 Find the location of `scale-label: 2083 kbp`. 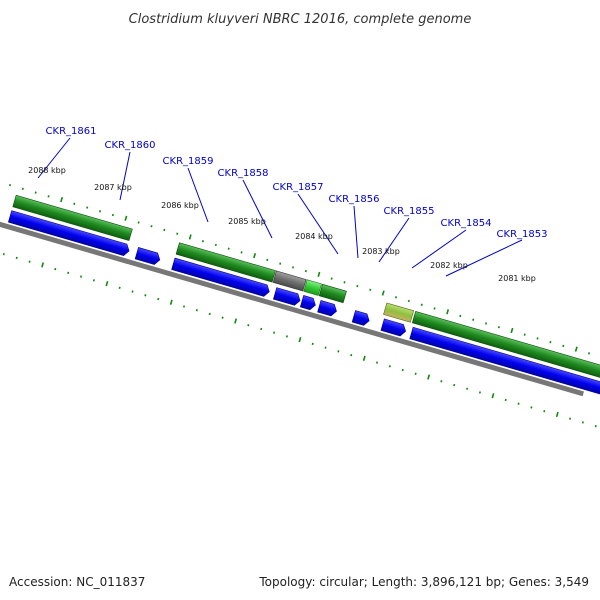

scale-label: 2083 kbp is located at coordinates (381, 251).